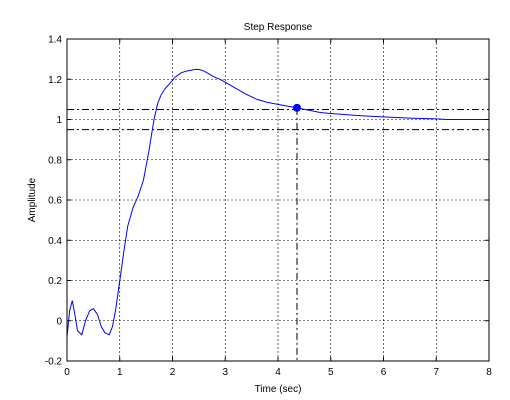  What do you see at coordinates (55, 281) in the screenshot?
I see `y-tick-label: 0.2` at bounding box center [55, 281].